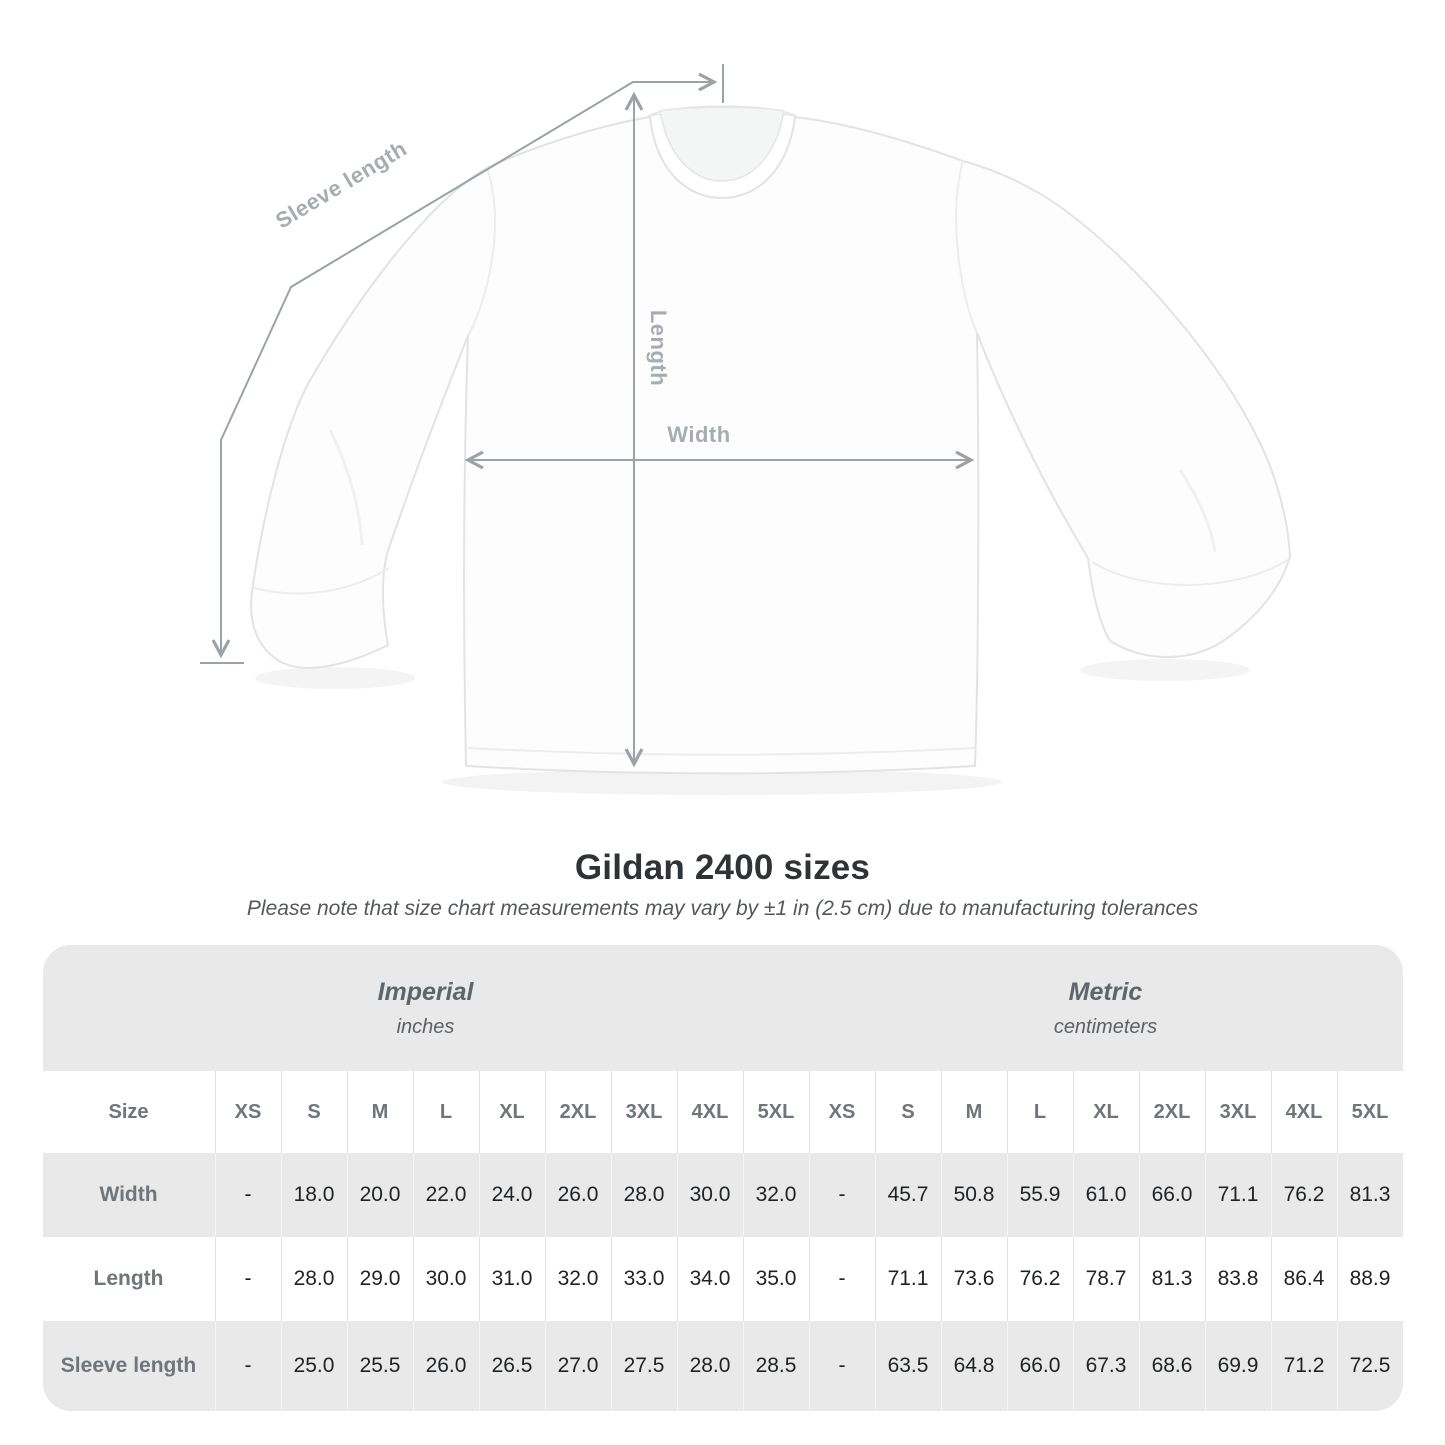  Describe the element at coordinates (313, 1112) in the screenshot. I see `size-header-imperial-s: S` at that location.